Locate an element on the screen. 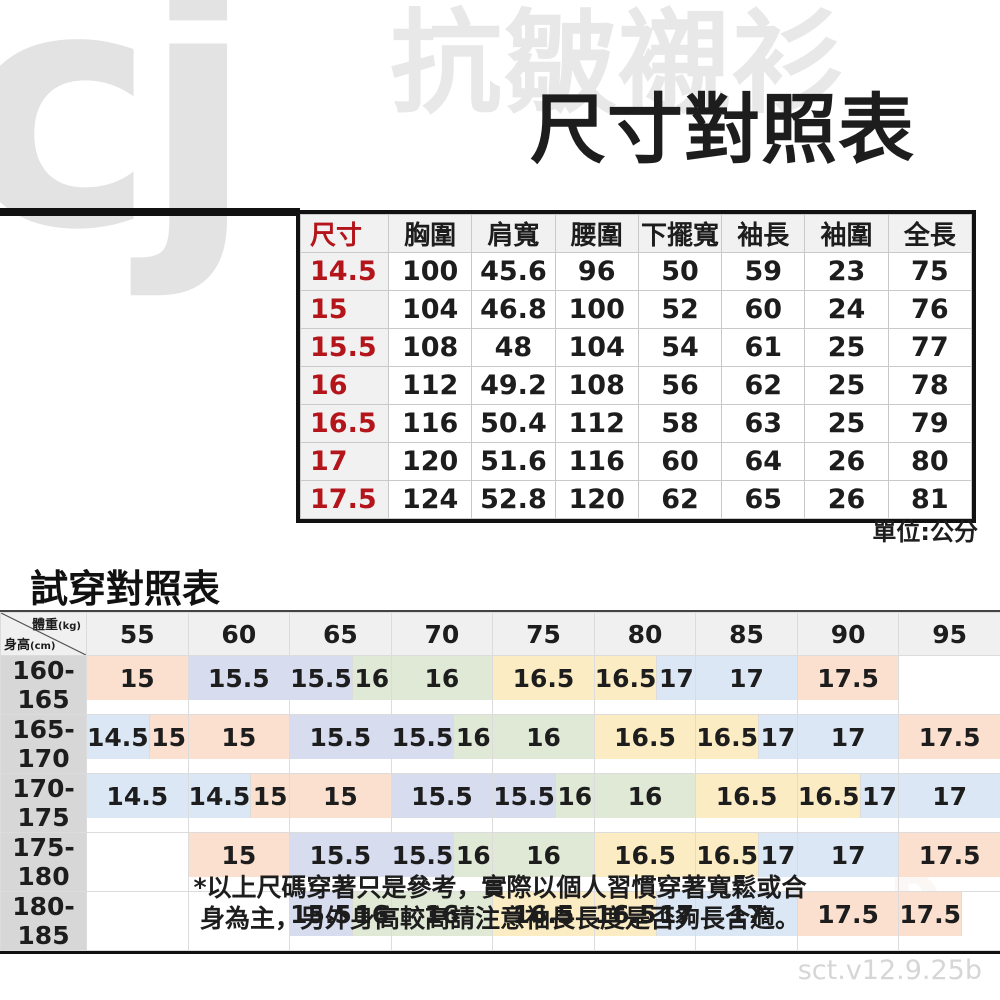 Image resolution: width=1000 pixels, height=1000 pixels. measurement-cell: 78 is located at coordinates (930, 385).